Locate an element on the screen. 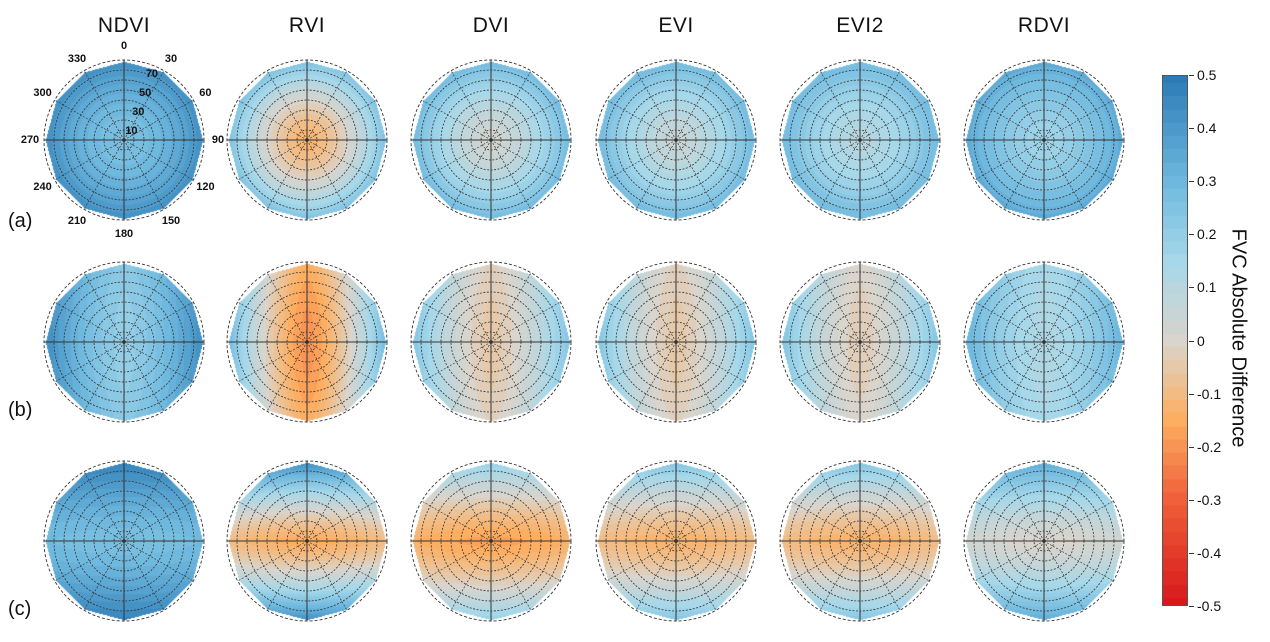 This screenshot has height=642, width=1270. column-title-evi2: EVI2 is located at coordinates (860, 25).